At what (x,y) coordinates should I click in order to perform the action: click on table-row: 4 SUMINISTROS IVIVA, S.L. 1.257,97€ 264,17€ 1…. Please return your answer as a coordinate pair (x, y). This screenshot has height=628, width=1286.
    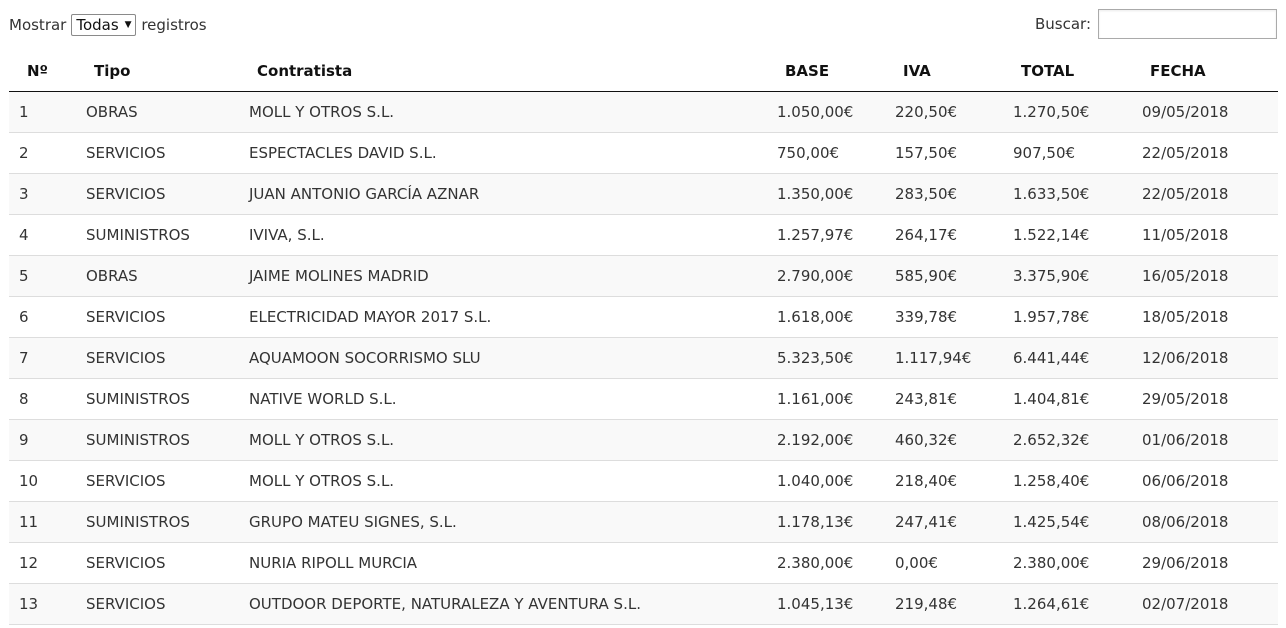
    Looking at the image, I should click on (643, 235).